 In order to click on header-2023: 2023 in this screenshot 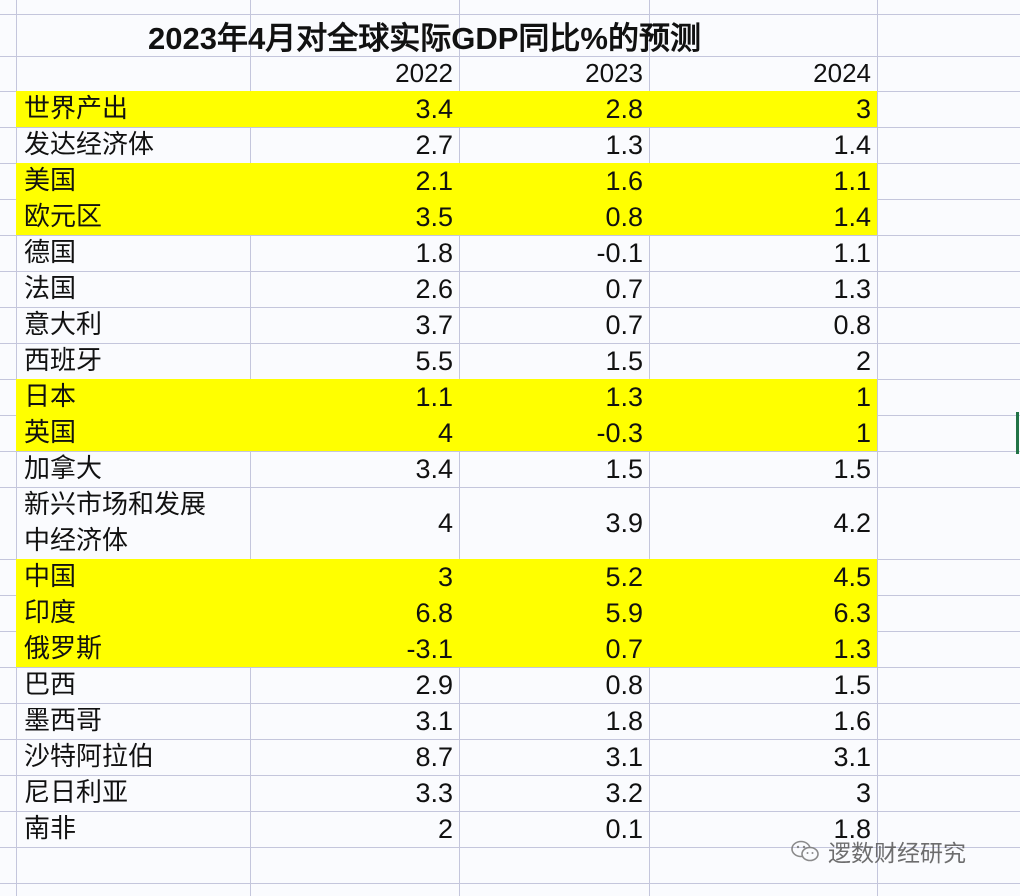, I will do `click(614, 73)`.